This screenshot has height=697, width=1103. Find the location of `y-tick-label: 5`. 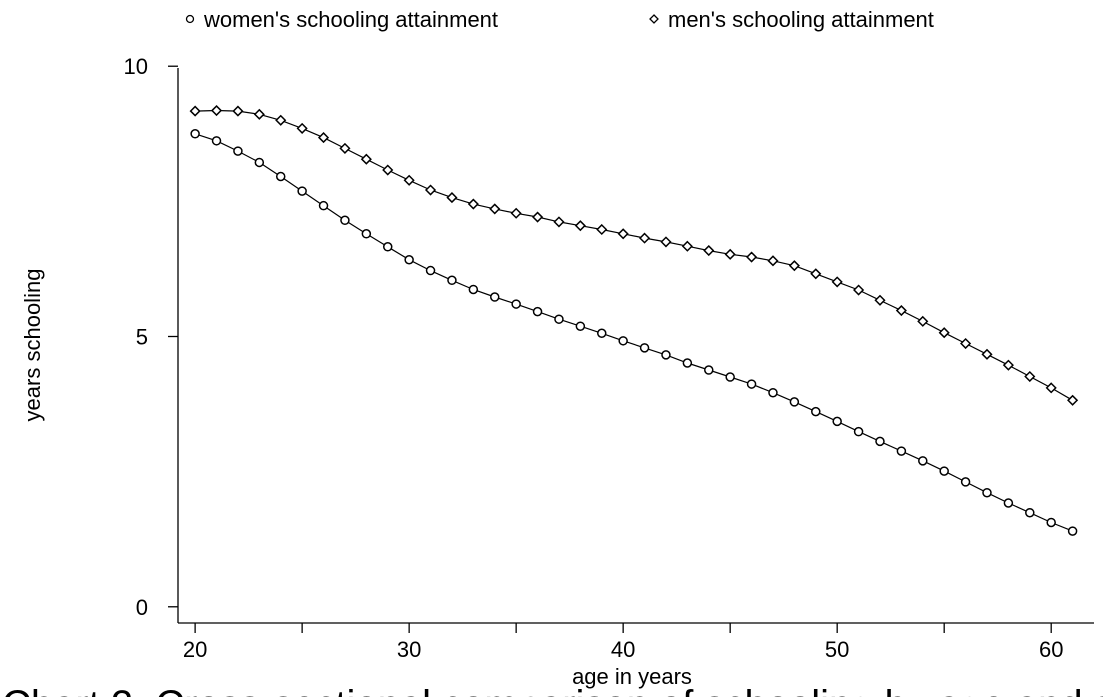

y-tick-label: 5 is located at coordinates (142, 337).